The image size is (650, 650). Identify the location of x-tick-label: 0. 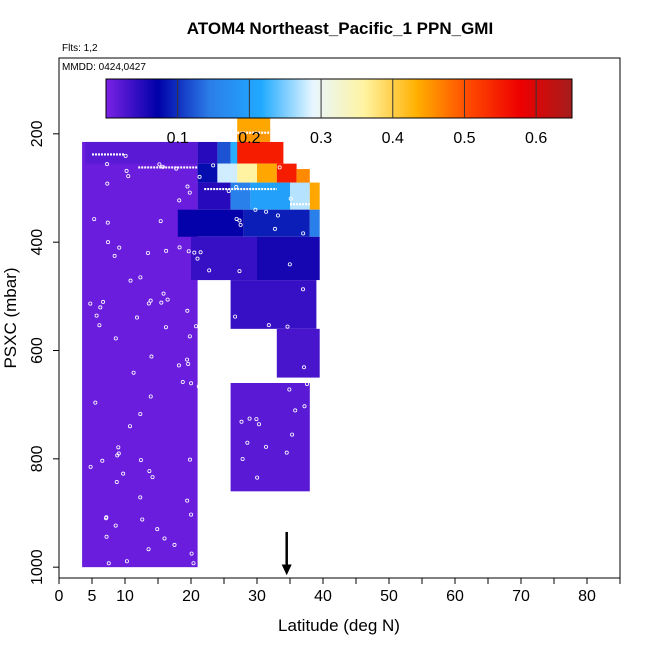
(59, 596).